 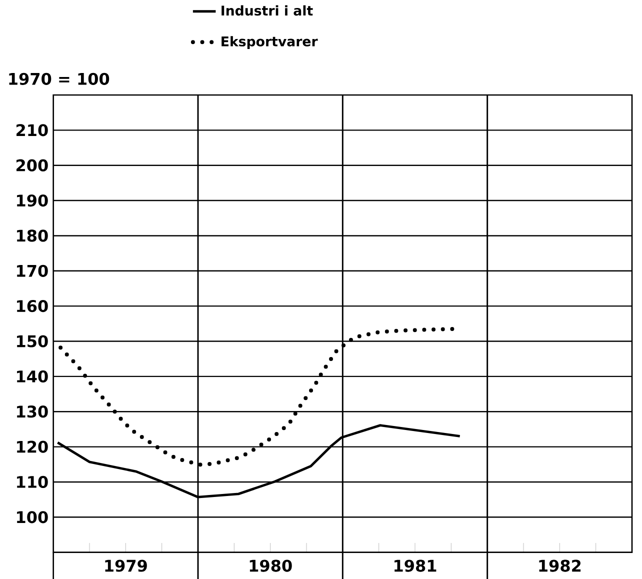 What do you see at coordinates (126, 566) in the screenshot?
I see `x-tick-label: 1979` at bounding box center [126, 566].